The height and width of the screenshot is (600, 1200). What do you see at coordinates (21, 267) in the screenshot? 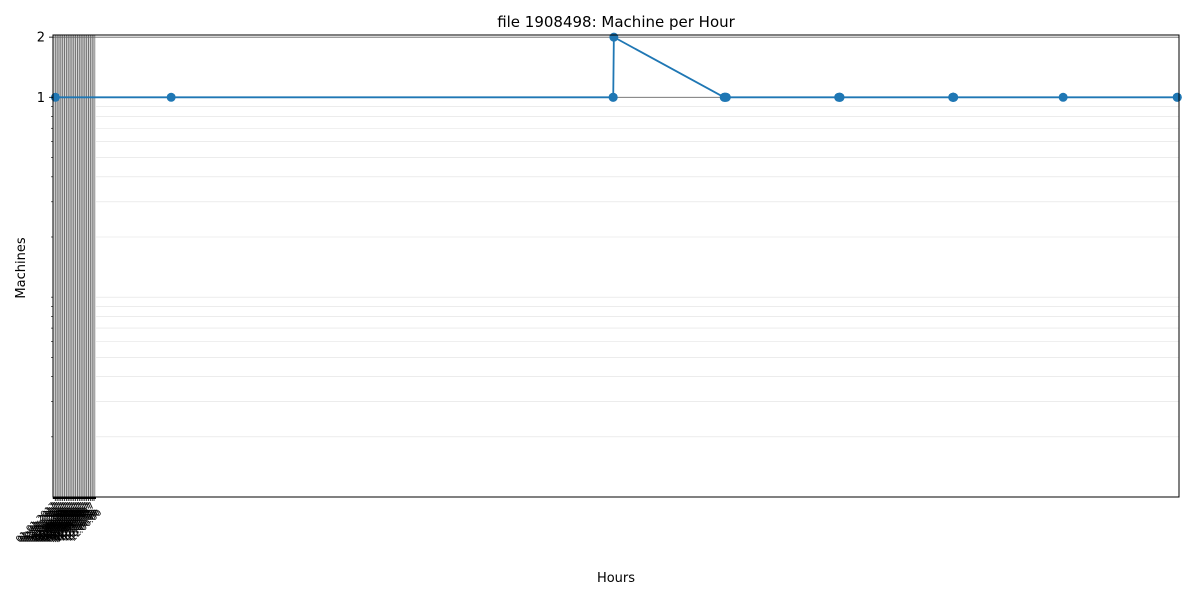
I see `y-axis-label: Machines` at bounding box center [21, 267].